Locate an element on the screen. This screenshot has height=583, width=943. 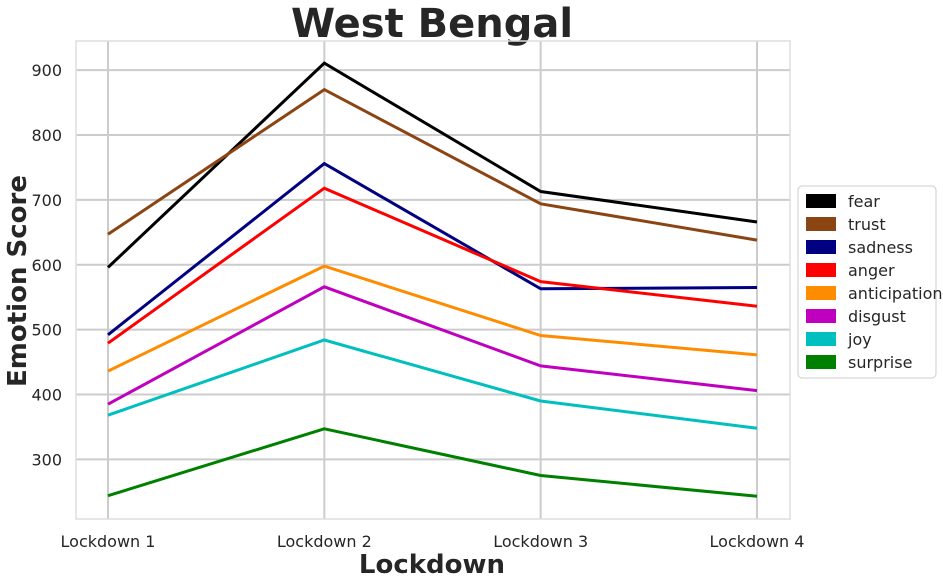
legend-label-anger: anger is located at coordinates (871, 270).